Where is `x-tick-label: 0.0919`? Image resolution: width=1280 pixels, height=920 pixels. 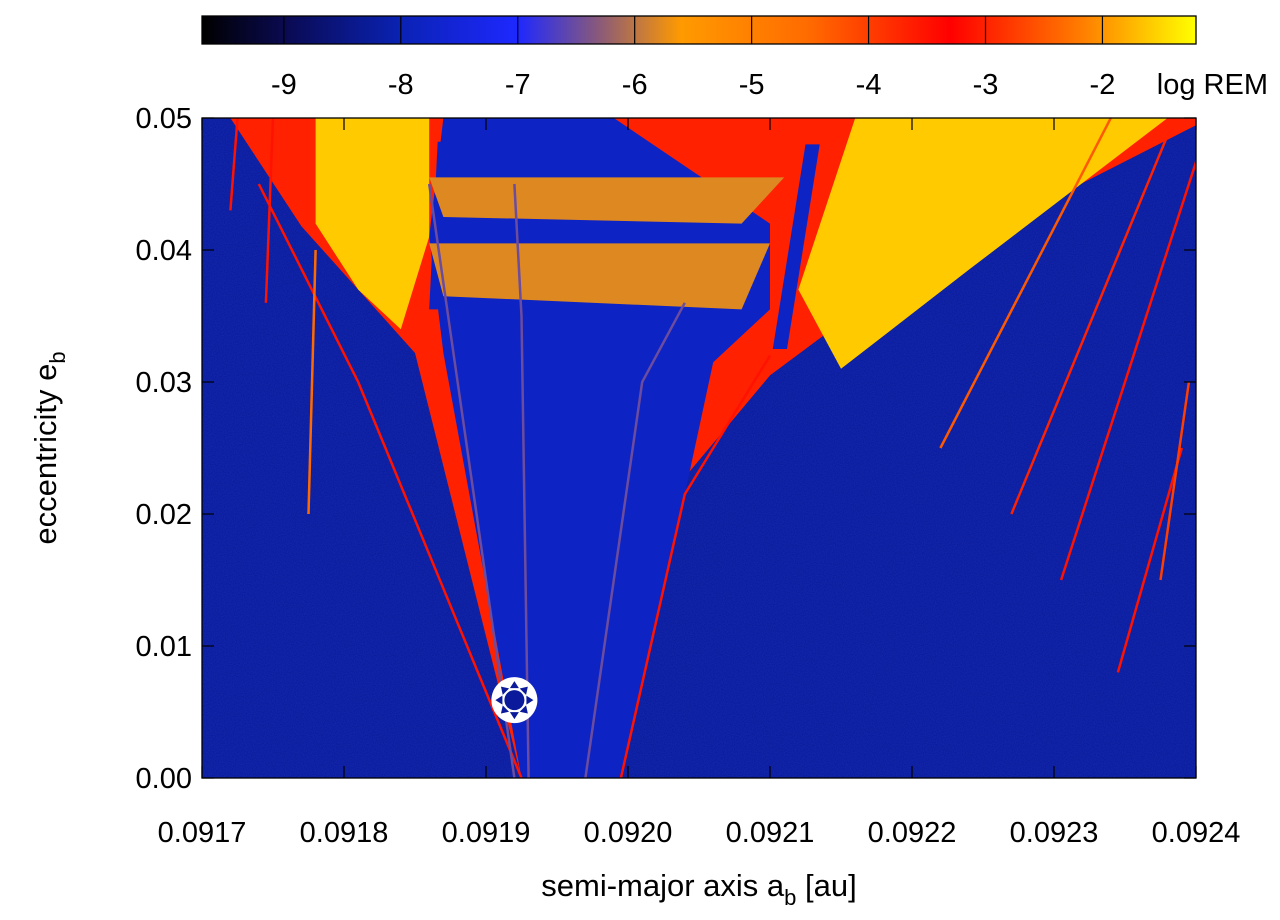 x-tick-label: 0.0919 is located at coordinates (486, 833).